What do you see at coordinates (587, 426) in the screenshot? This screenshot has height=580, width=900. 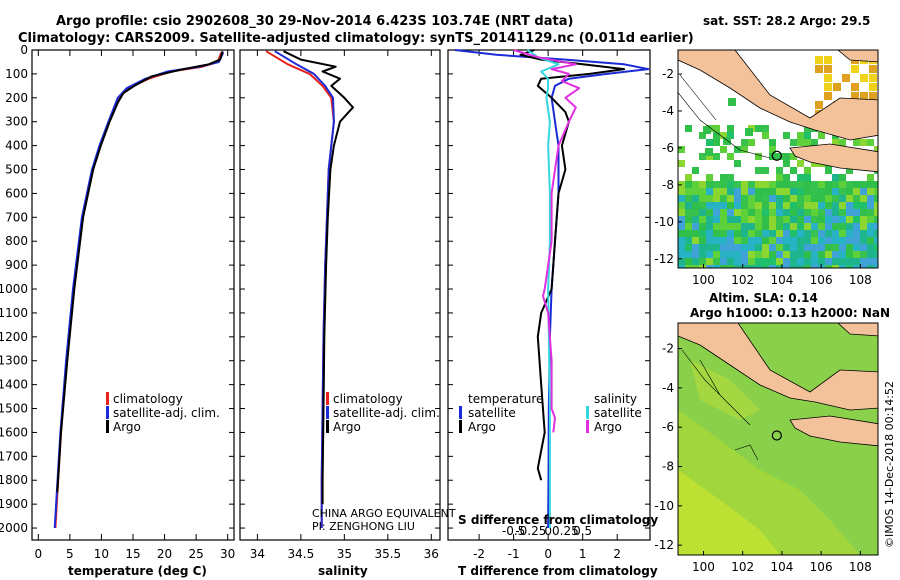 I see `legend-swatch-sal-argo` at bounding box center [587, 426].